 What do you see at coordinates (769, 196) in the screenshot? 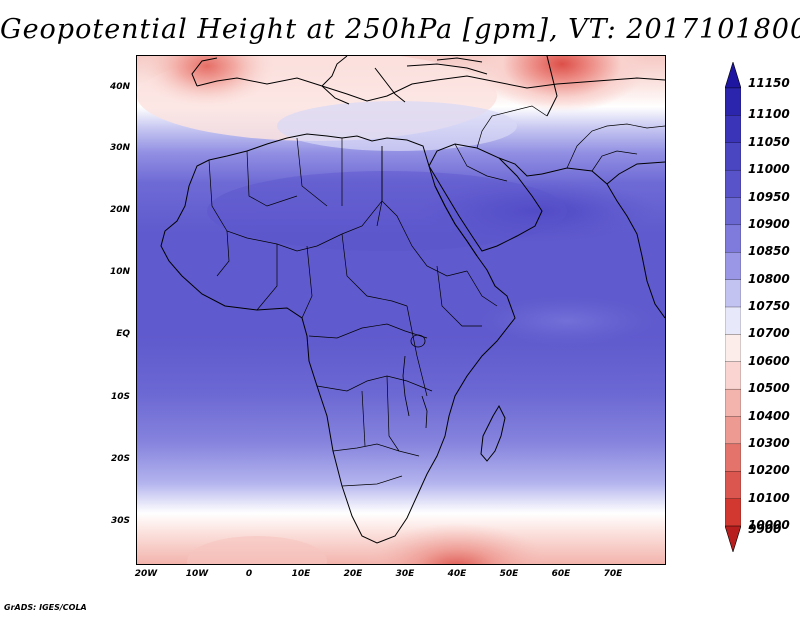
I see `colorbar-label: 10950` at bounding box center [769, 196].